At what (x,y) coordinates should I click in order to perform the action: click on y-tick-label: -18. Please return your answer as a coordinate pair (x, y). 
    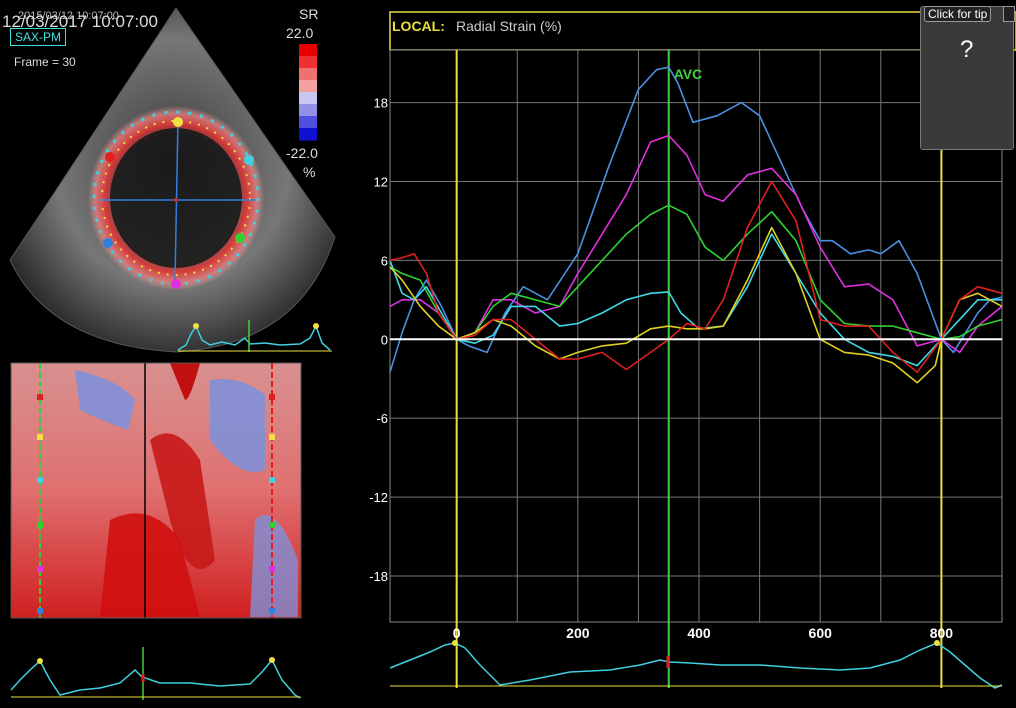
    Looking at the image, I should click on (378, 576).